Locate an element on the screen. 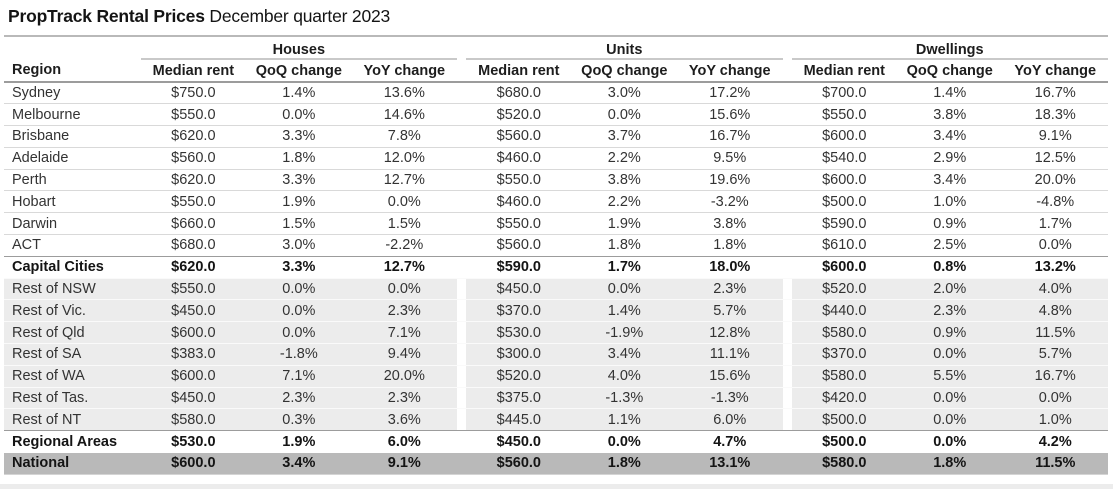  column-header-houses-qoq-change: QoQ change is located at coordinates (299, 71).